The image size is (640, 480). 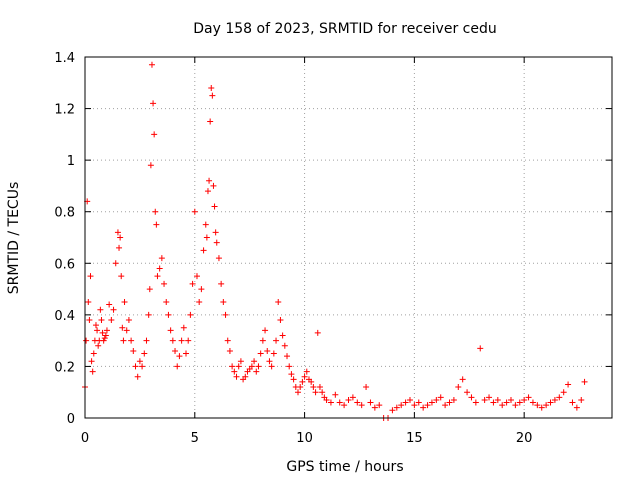 What do you see at coordinates (71, 419) in the screenshot?
I see `y-tick-label: 0` at bounding box center [71, 419].